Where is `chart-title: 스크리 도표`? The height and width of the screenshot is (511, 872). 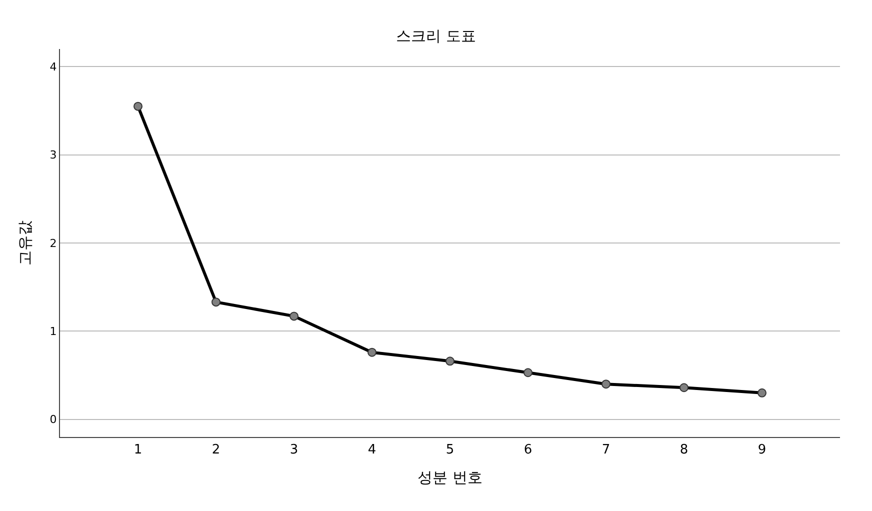 chart-title: 스크리 도표 is located at coordinates (436, 36).